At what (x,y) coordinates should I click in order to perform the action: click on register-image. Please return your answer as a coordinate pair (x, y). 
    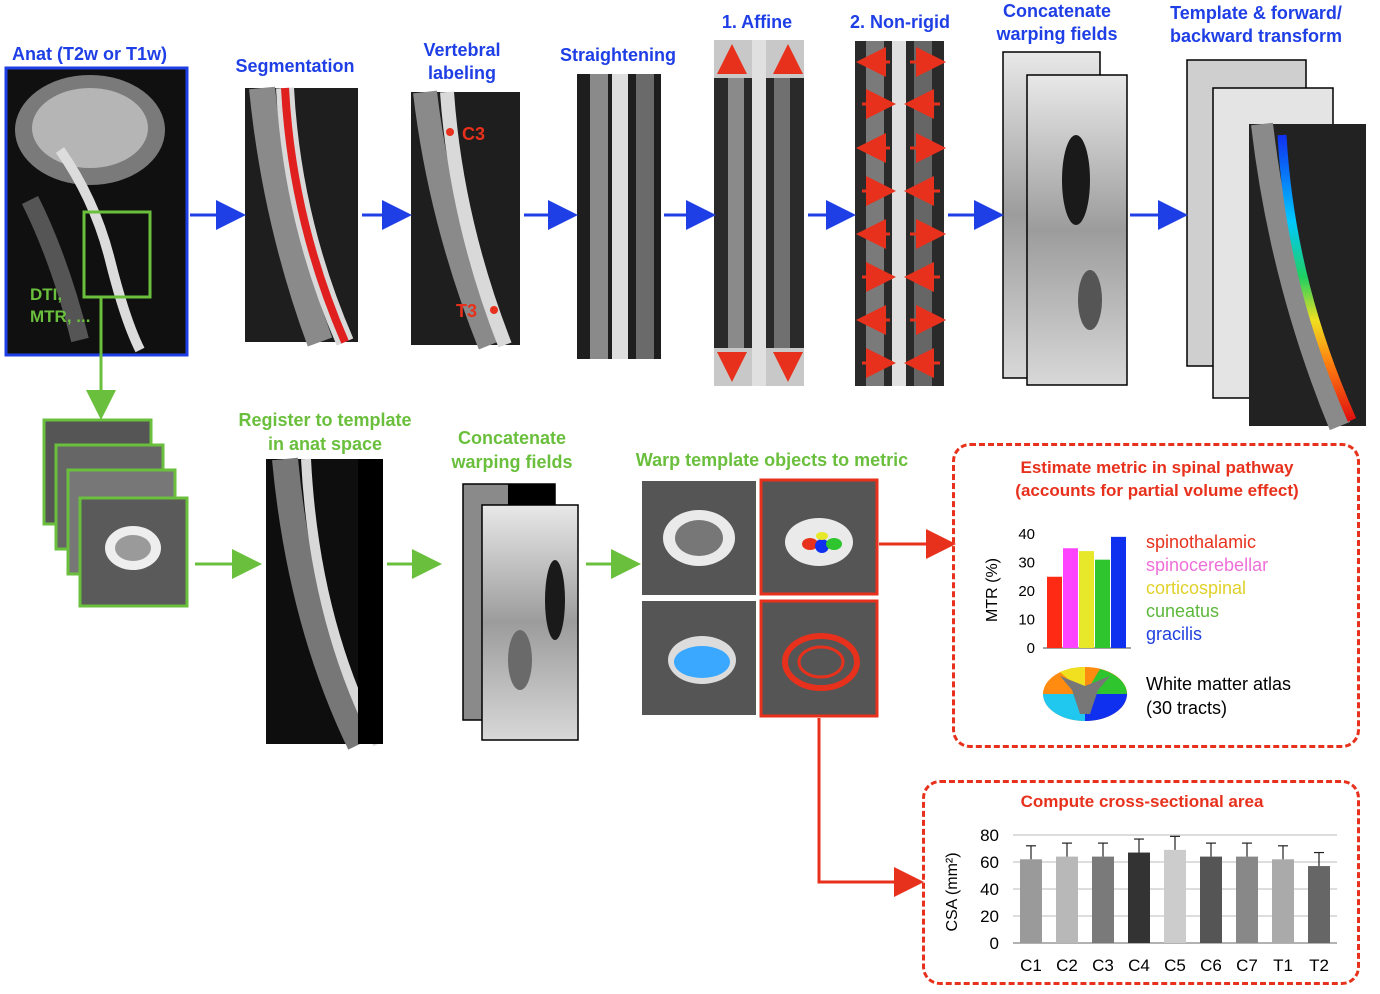
    Looking at the image, I should click on (324, 603).